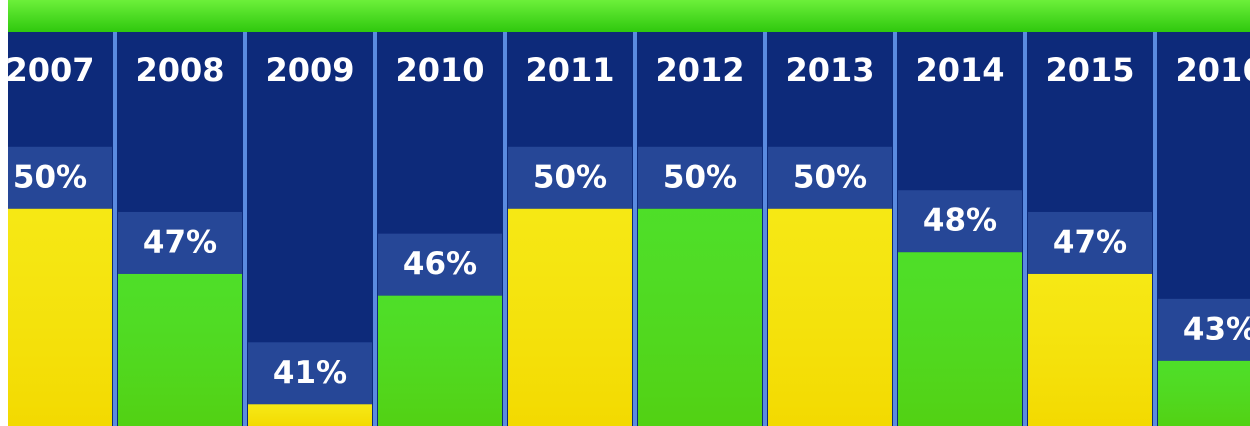  I want to click on year-label: 2016, so click(1212, 70).